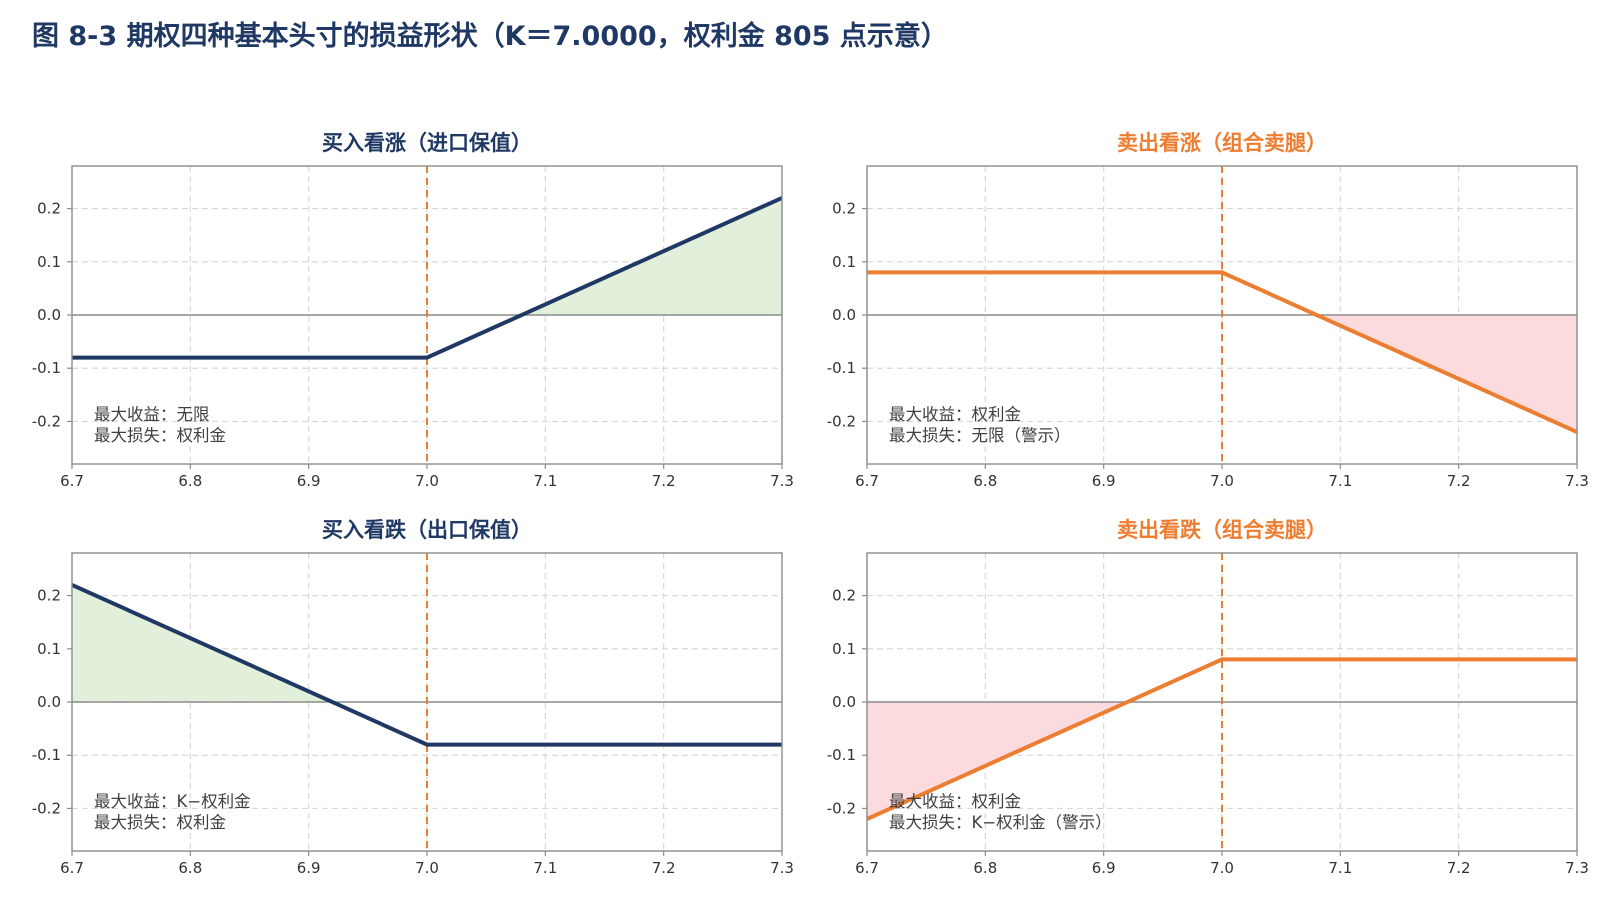  Describe the element at coordinates (427, 143) in the screenshot. I see `panel-title: 买入看涨（进口保值）` at that location.